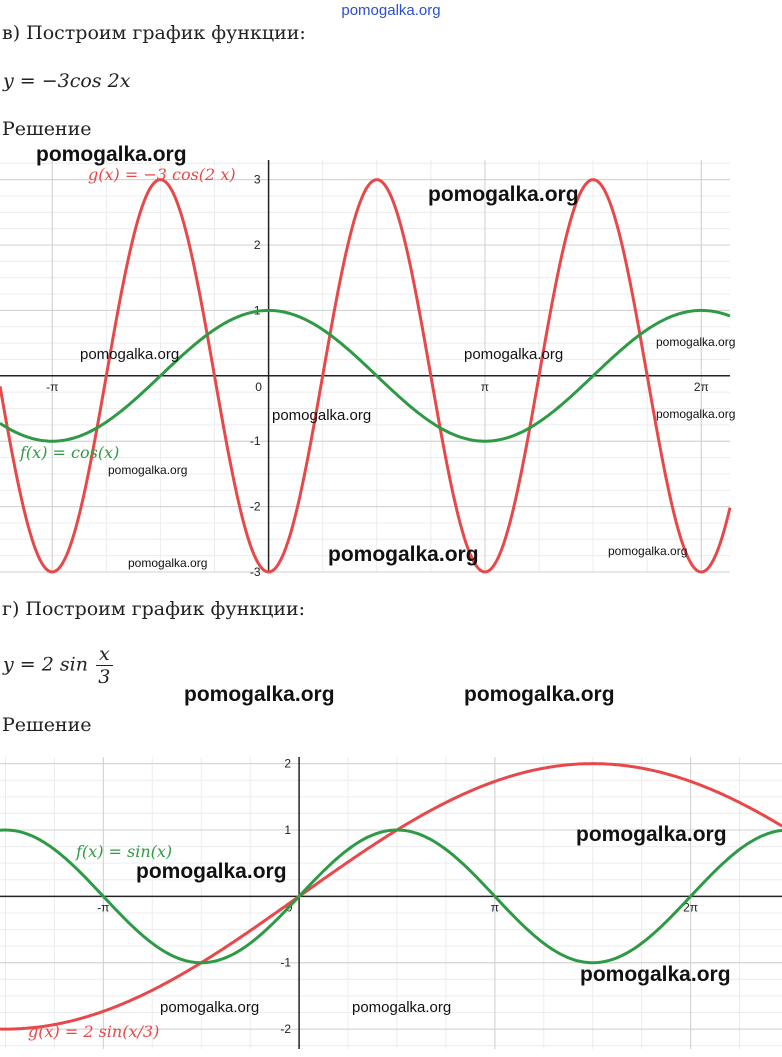 This screenshot has width=782, height=1057. What do you see at coordinates (154, 609) in the screenshot?
I see `section-g-heading: г) Построим график функции:` at bounding box center [154, 609].